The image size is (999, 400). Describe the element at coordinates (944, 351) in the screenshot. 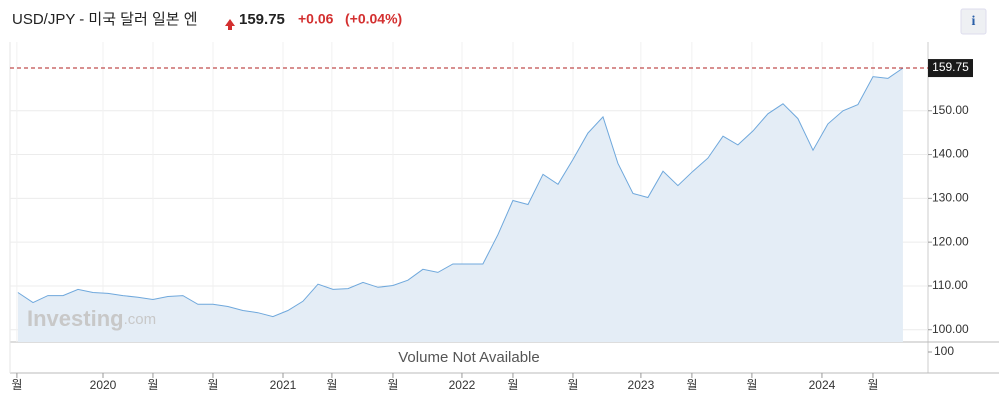

I see `volume-y-tick-label: 100` at that location.